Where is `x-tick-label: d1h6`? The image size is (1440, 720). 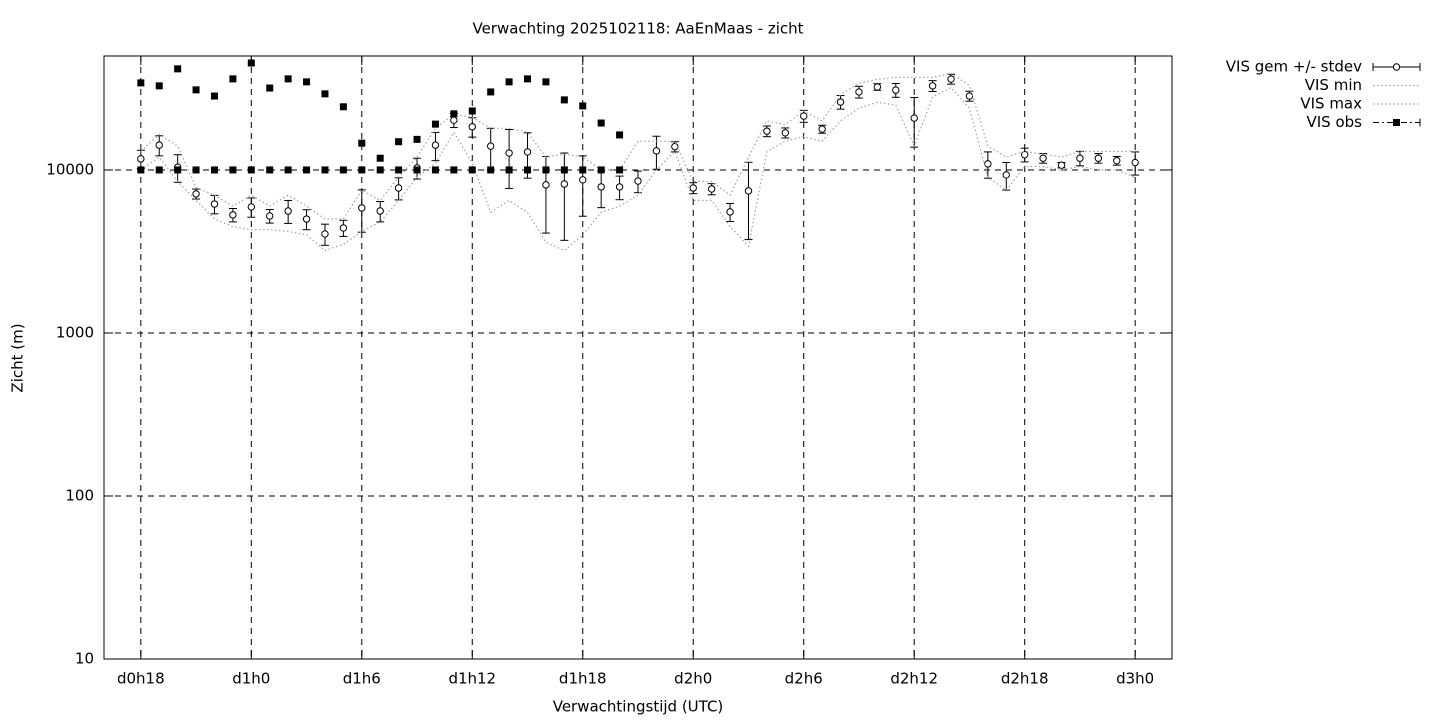
x-tick-label: d1h6 is located at coordinates (362, 679).